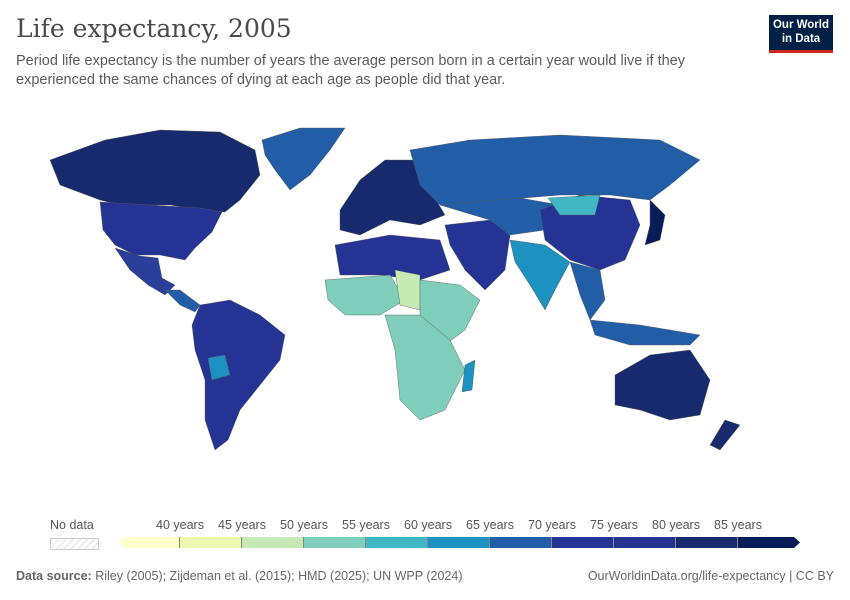 This screenshot has height=600, width=850. What do you see at coordinates (574, 205) in the screenshot?
I see `mongolia` at bounding box center [574, 205].